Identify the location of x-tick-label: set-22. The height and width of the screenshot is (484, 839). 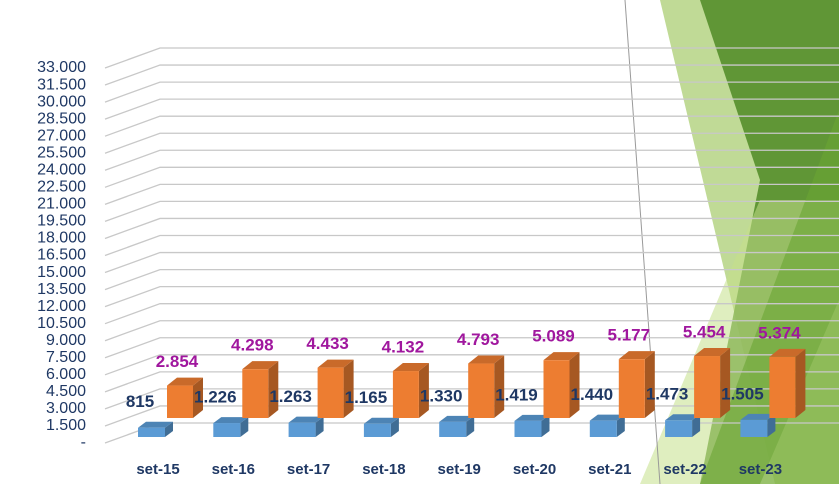
(684, 469).